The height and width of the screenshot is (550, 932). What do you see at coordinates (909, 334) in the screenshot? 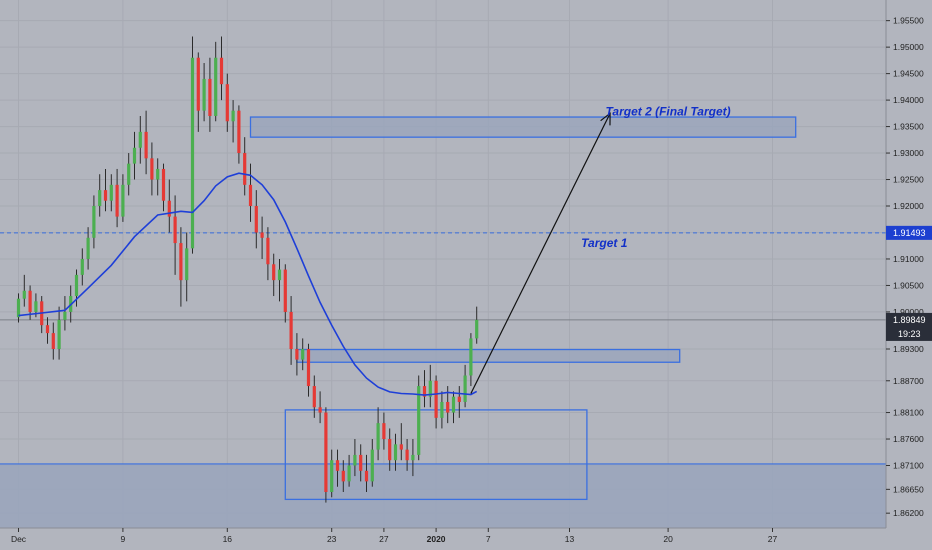
I see `bar-countdown-label: 19:23` at bounding box center [909, 334].